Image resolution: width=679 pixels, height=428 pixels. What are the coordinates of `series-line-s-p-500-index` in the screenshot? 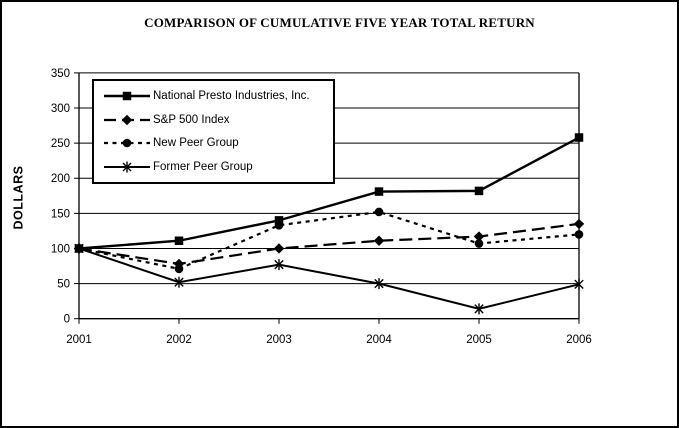 It's located at (329, 244).